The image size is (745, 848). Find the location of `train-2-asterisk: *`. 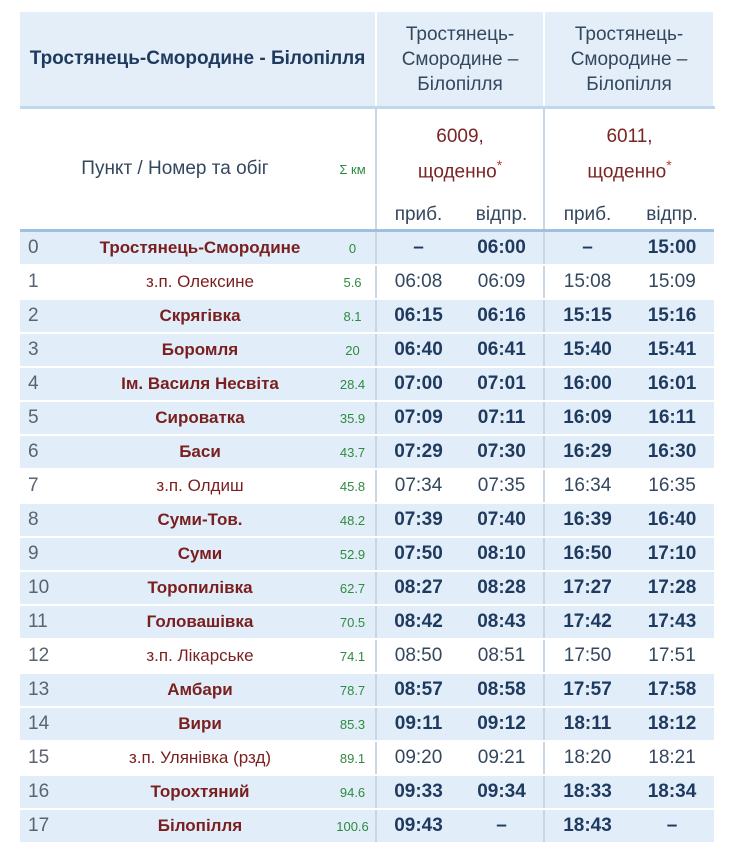

train-2-asterisk: * is located at coordinates (669, 165).